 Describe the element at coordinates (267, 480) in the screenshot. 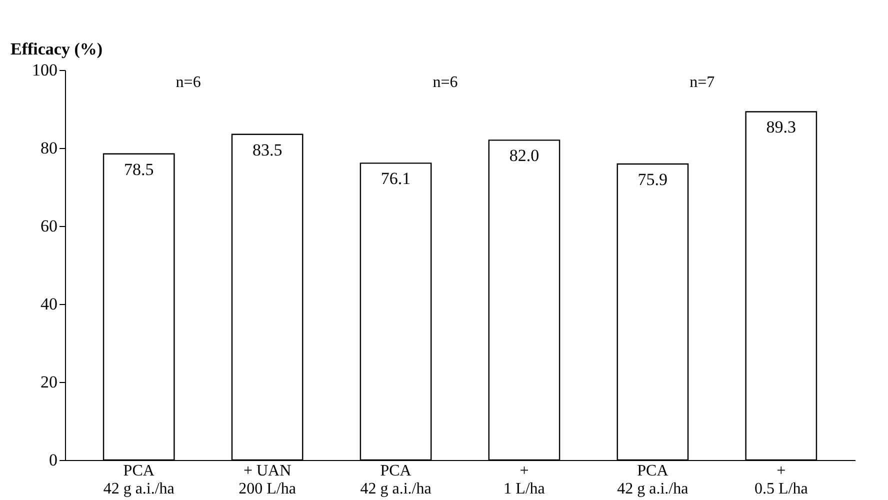

I see `x-tick-label: + UAN 200 L/ha` at that location.